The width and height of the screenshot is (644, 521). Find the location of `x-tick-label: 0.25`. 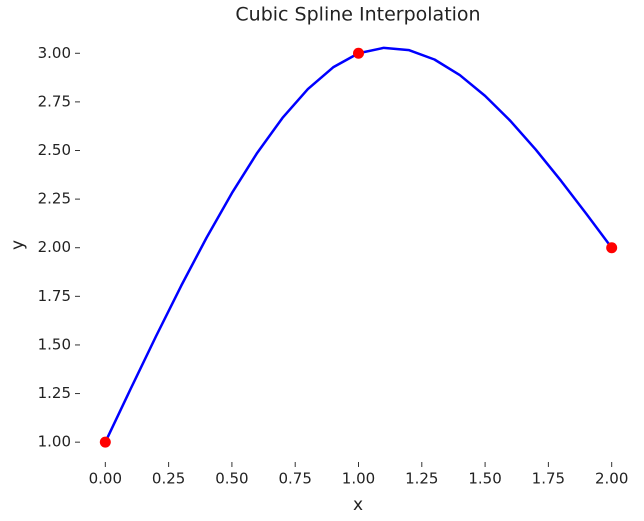

x-tick-label: 0.25 is located at coordinates (168, 479).